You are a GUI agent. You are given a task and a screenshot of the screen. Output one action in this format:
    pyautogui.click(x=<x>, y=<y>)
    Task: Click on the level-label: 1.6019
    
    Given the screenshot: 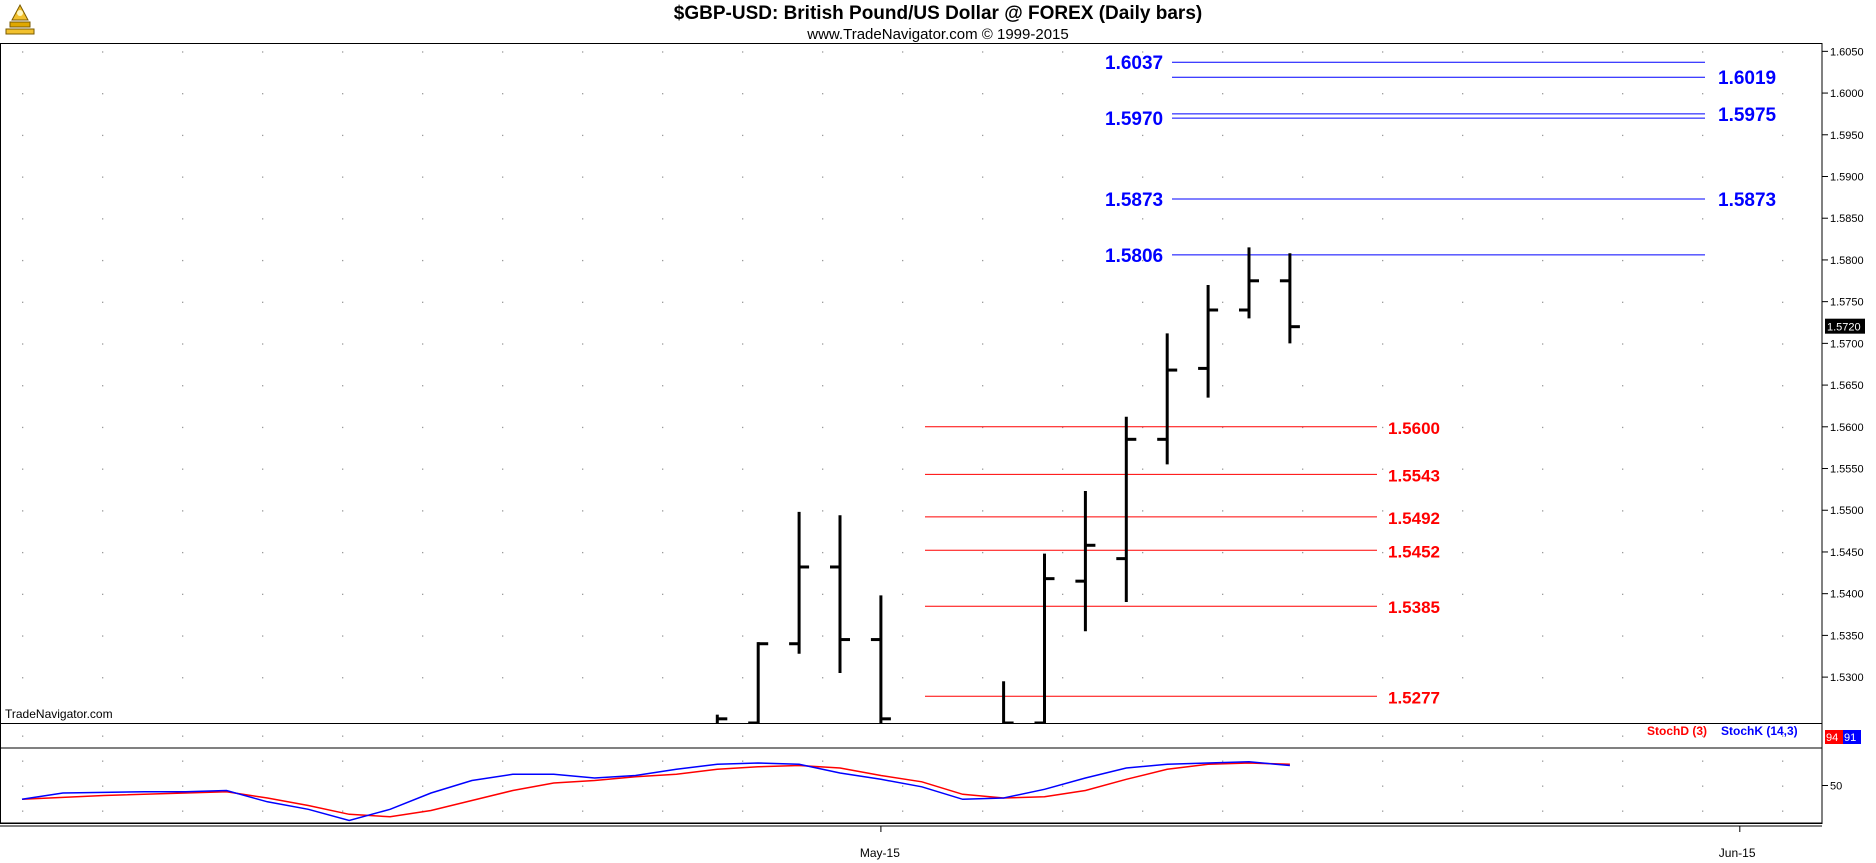 What is the action you would take?
    pyautogui.click(x=1747, y=78)
    